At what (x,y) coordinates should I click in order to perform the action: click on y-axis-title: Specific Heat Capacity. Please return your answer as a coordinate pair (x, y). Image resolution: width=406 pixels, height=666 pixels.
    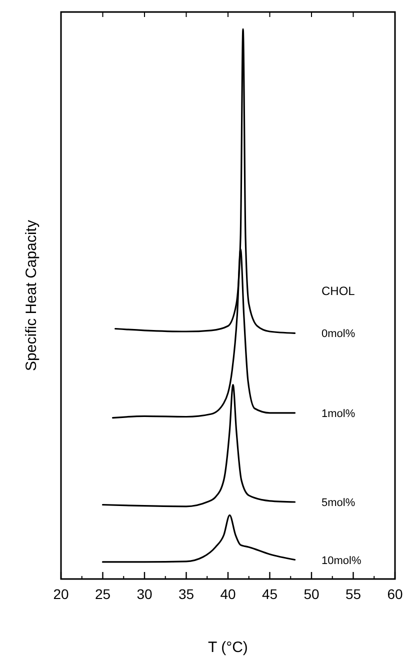
    Looking at the image, I should click on (31, 295).